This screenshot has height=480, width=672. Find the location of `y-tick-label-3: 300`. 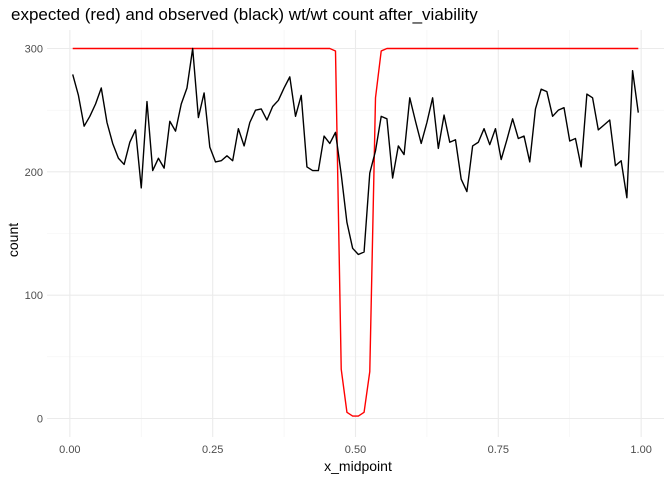

y-tick-label-3: 300 is located at coordinates (34, 50).